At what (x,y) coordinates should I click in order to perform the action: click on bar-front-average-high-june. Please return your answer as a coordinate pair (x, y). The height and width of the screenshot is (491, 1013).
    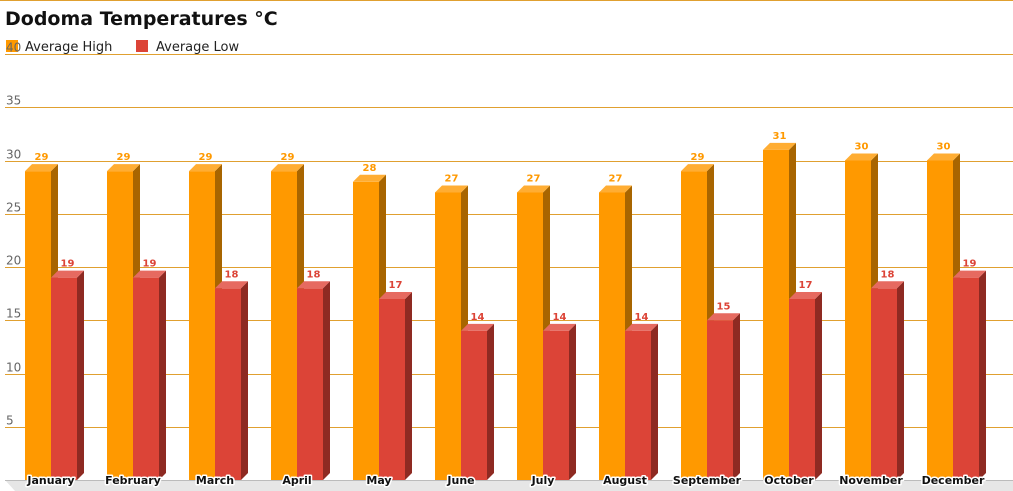
    Looking at the image, I should click on (448, 336).